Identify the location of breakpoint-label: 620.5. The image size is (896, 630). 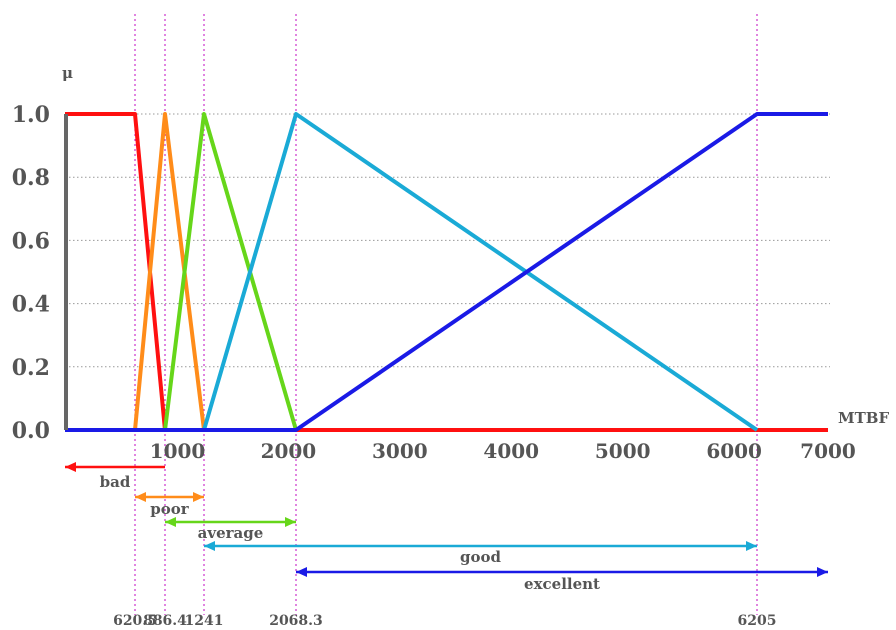
(135, 621).